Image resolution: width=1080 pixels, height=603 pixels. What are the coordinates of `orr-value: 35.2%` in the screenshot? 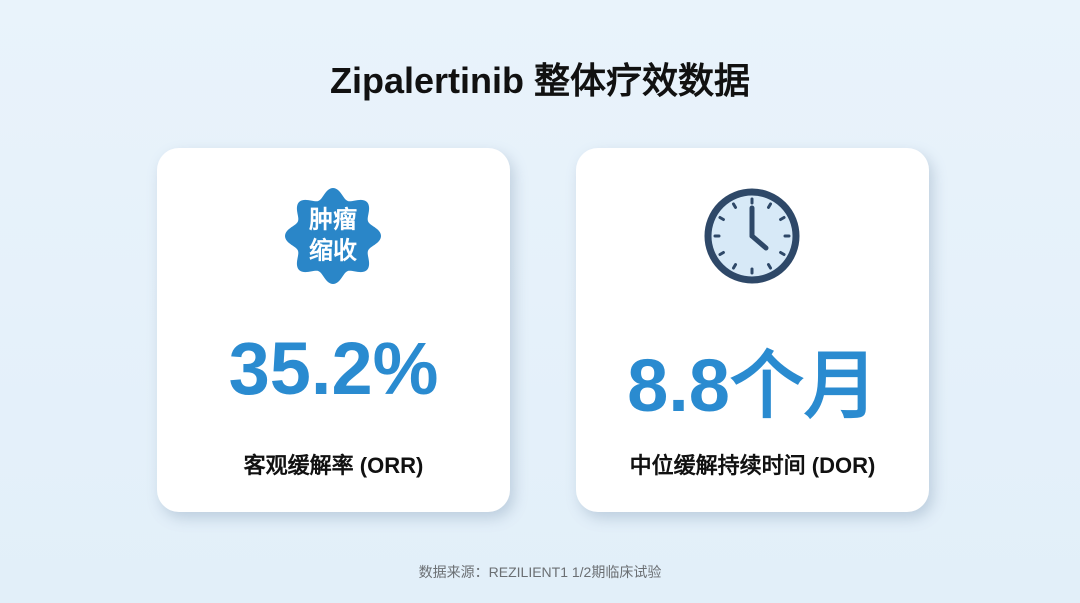 It's located at (333, 368).